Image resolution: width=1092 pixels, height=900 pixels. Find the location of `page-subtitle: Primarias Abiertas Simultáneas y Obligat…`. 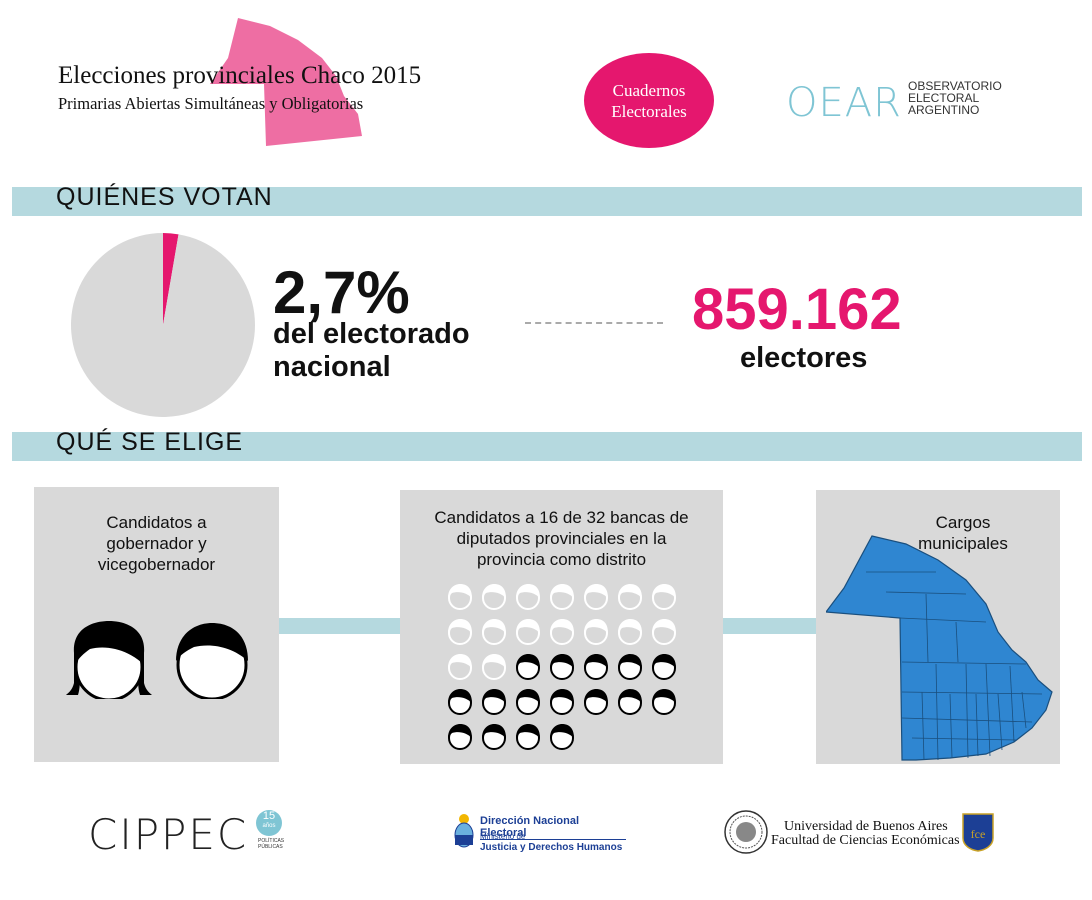

page-subtitle: Primarias Abiertas Simultáneas y Obligat… is located at coordinates (211, 103).